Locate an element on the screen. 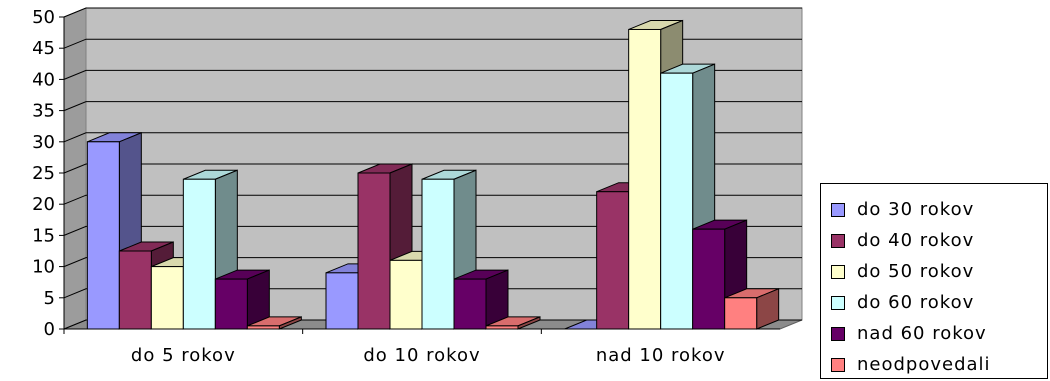 The image size is (1050, 381). y-tick-label: 35 is located at coordinates (43, 111).